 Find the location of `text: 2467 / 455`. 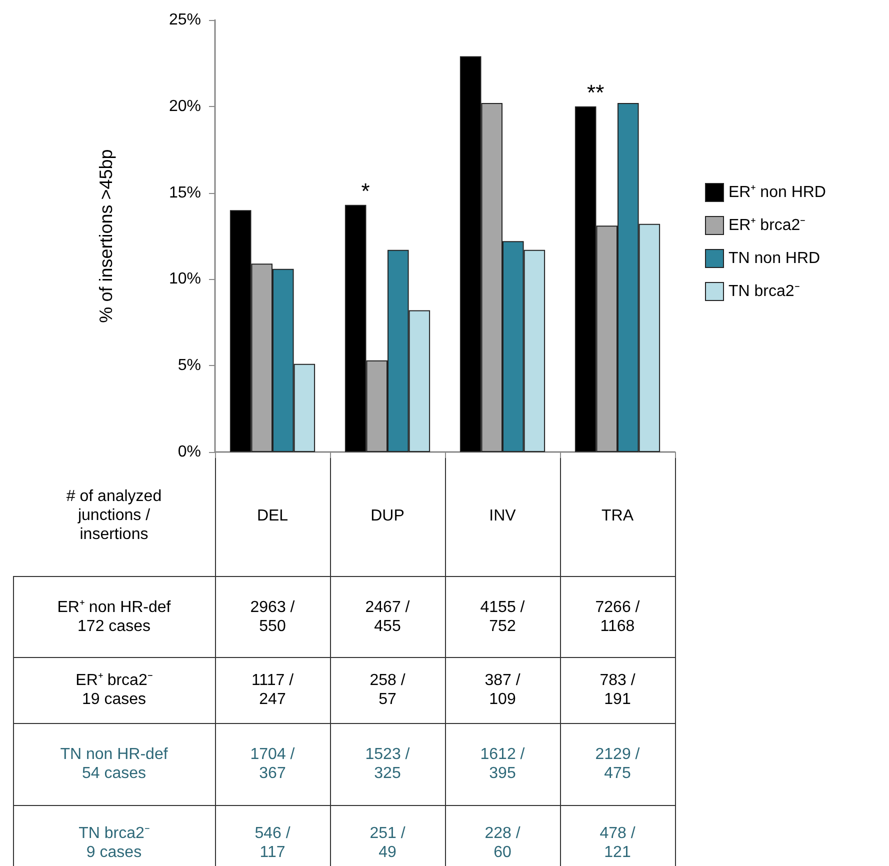

text: 2467 / 455 is located at coordinates (387, 617).